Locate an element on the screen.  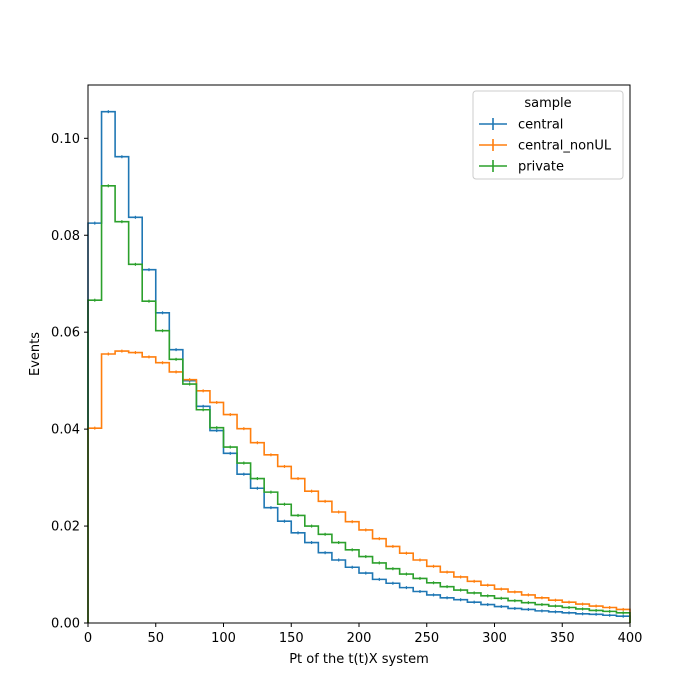
y-tick-label: 0.08 is located at coordinates (65, 236).